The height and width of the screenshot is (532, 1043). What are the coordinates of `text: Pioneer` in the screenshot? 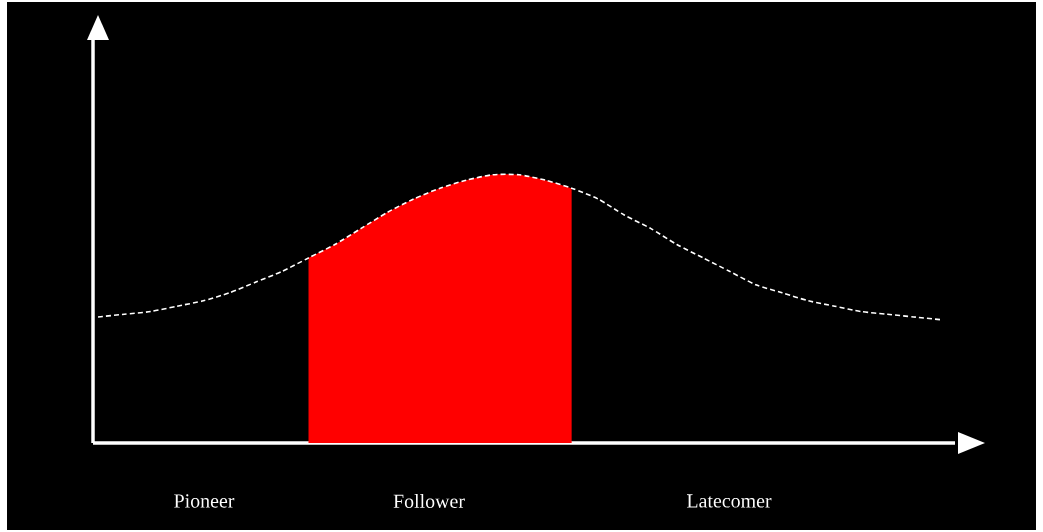 It's located at (204, 501).